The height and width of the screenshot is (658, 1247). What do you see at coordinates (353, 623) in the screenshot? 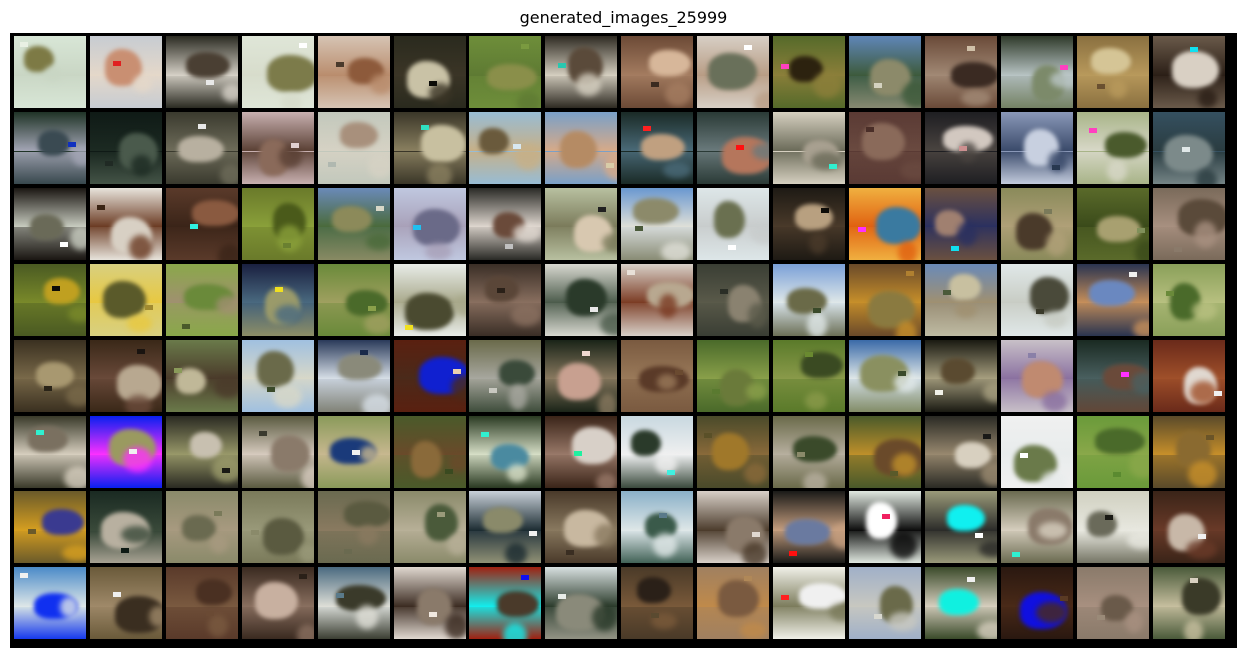
I see `thumbnail-ground` at bounding box center [353, 623].